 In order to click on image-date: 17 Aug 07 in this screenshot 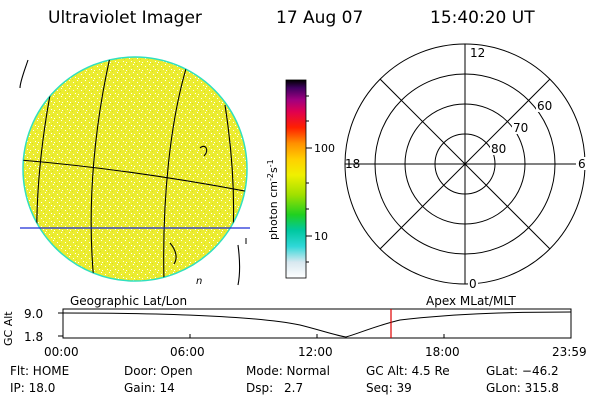, I will do `click(320, 18)`.